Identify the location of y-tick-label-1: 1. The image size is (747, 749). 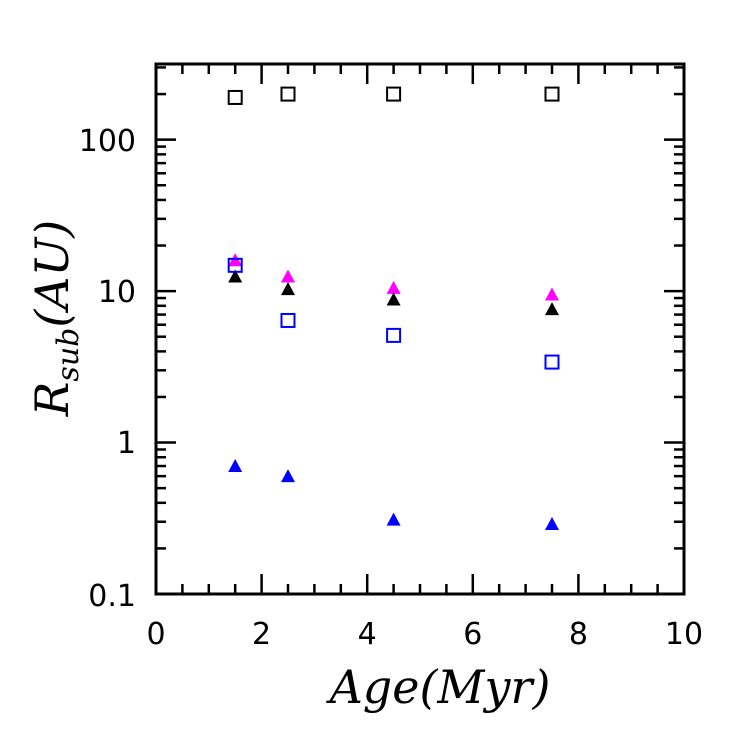
(126, 443).